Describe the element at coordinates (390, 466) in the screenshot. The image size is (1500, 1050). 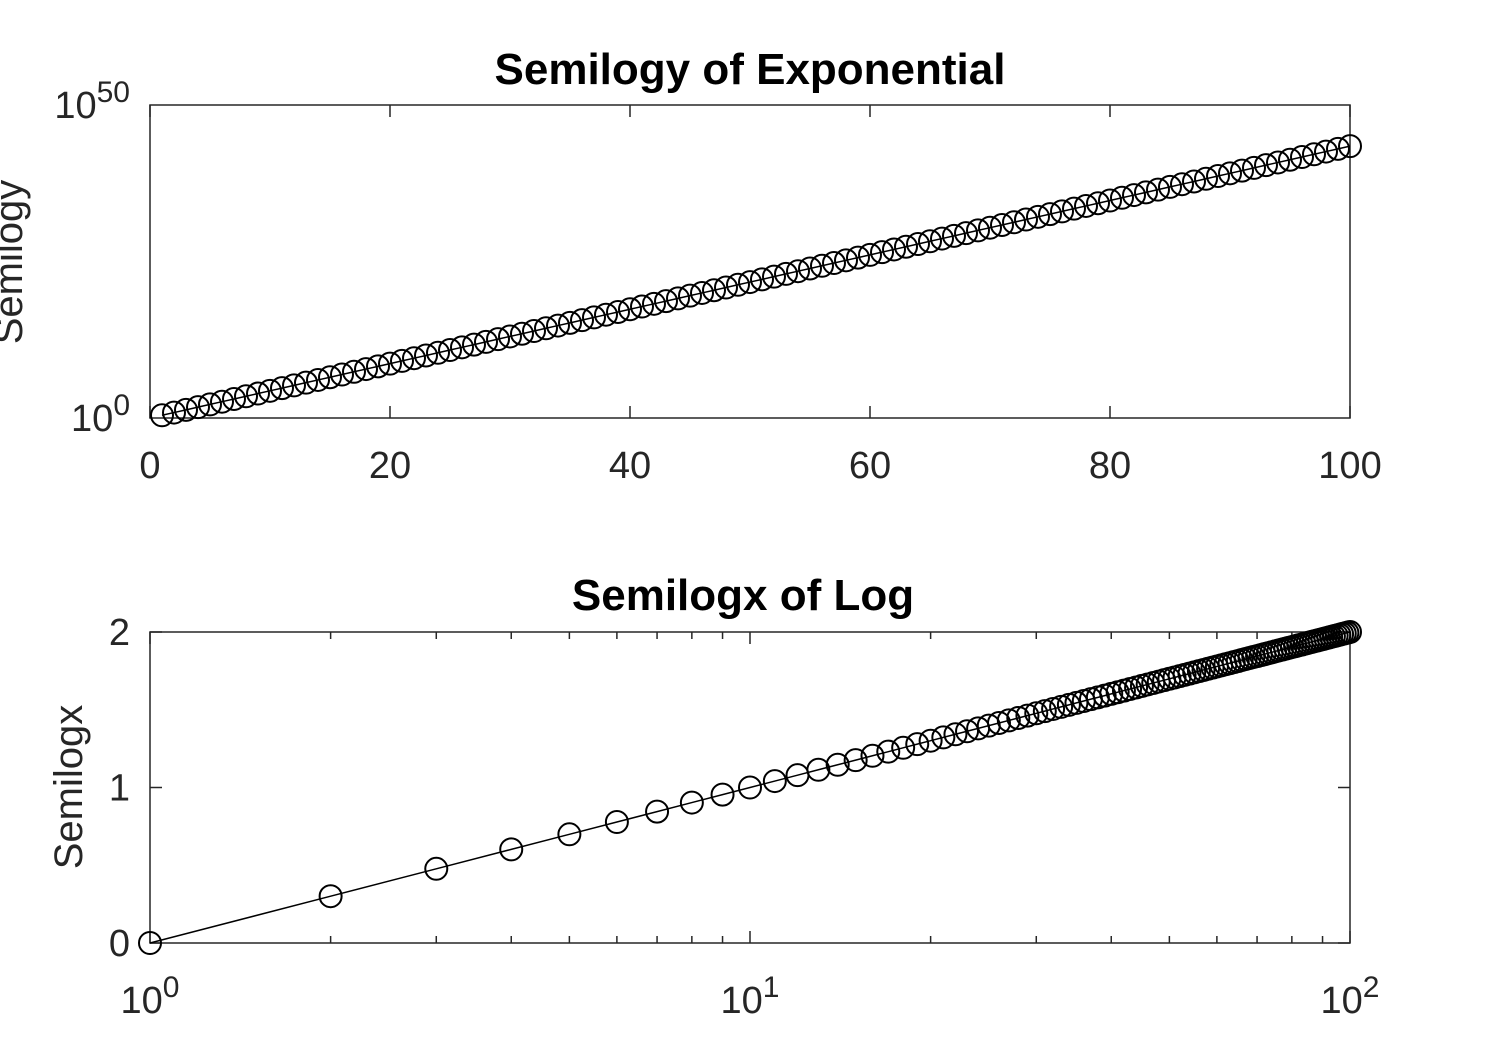
I see `x-tick-label: 20` at that location.